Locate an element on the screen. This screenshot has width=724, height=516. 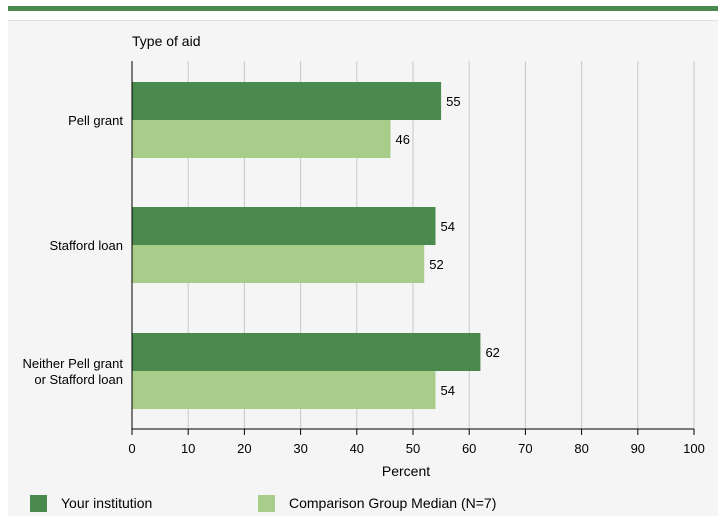
data-label-your-institution-1: 54 is located at coordinates (447, 226).